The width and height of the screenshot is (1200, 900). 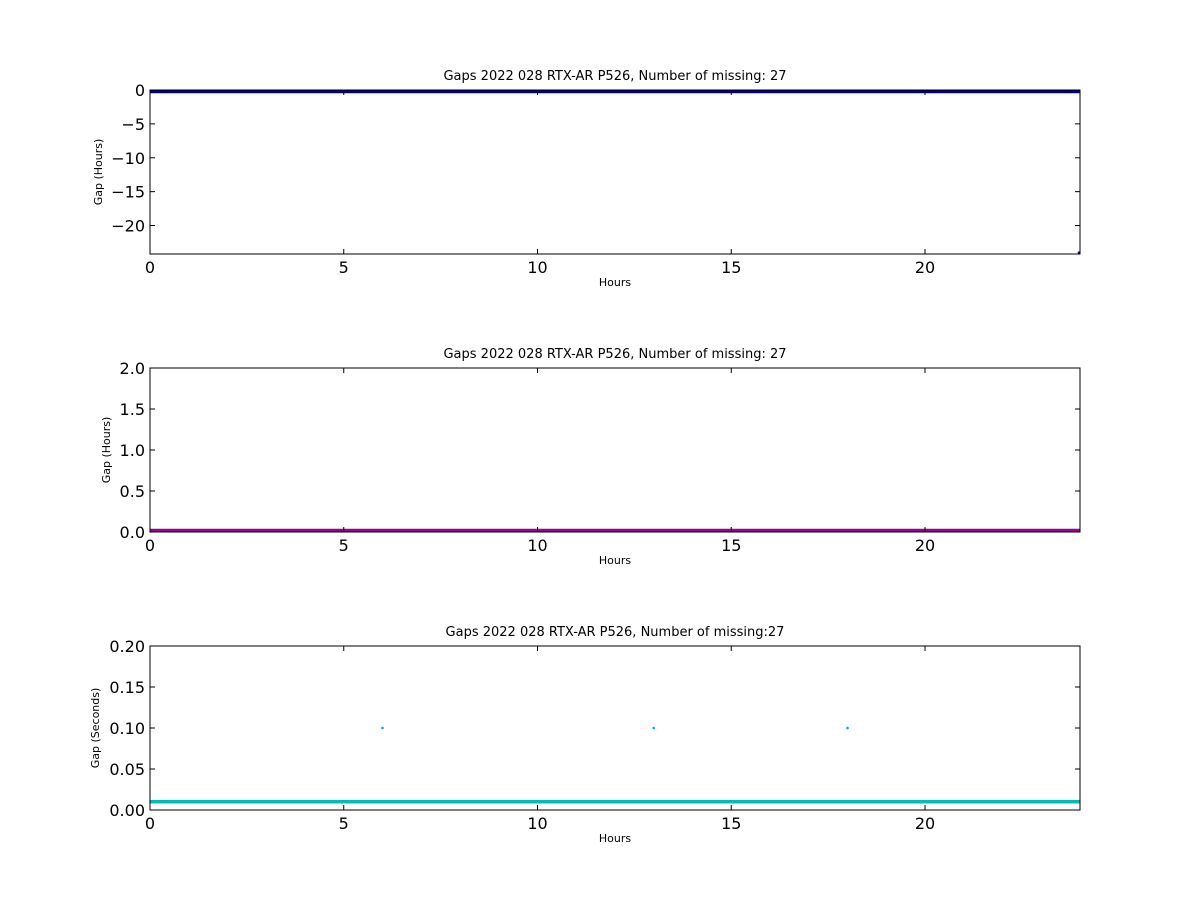 I want to click on y-tick-label: 0.5, so click(x=132, y=491).